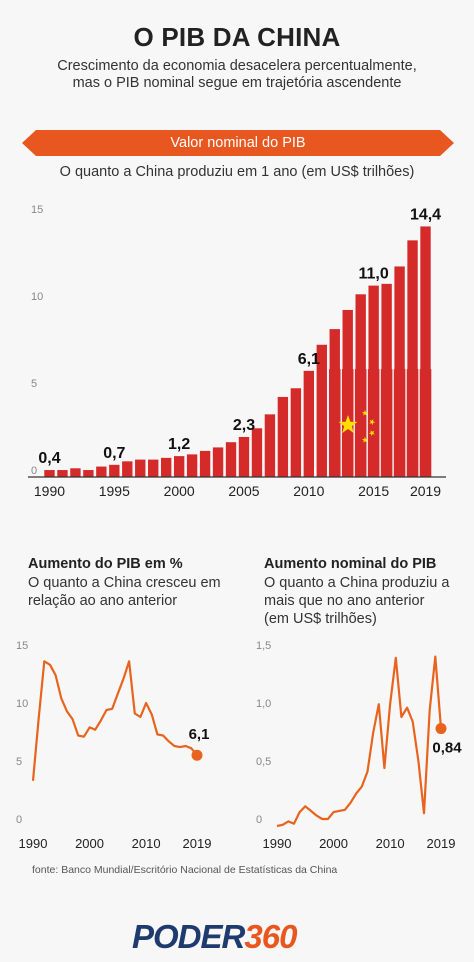  I want to click on bar-1998, so click(153, 468).